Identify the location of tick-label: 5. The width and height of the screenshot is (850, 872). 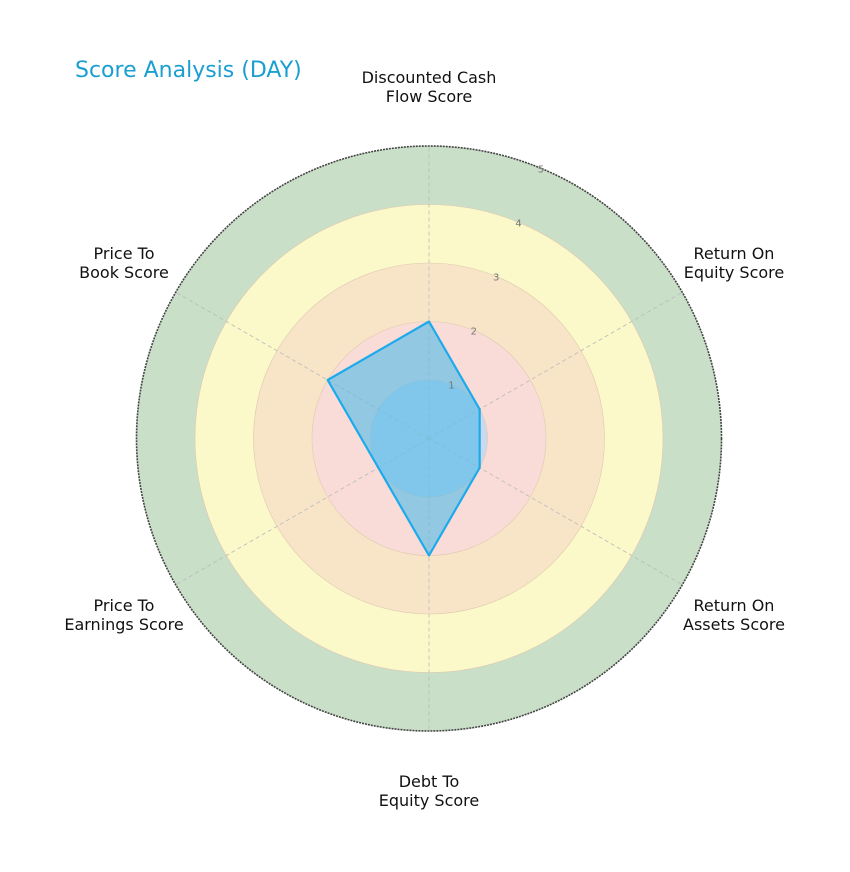
(541, 169).